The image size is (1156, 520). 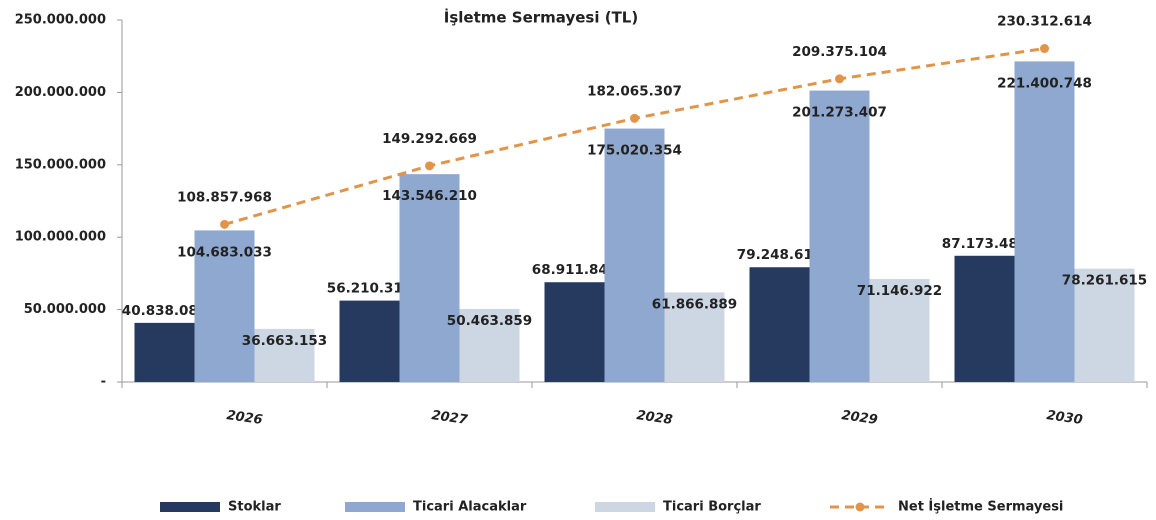 I want to click on data-label: 68.911.842, so click(x=574, y=270).